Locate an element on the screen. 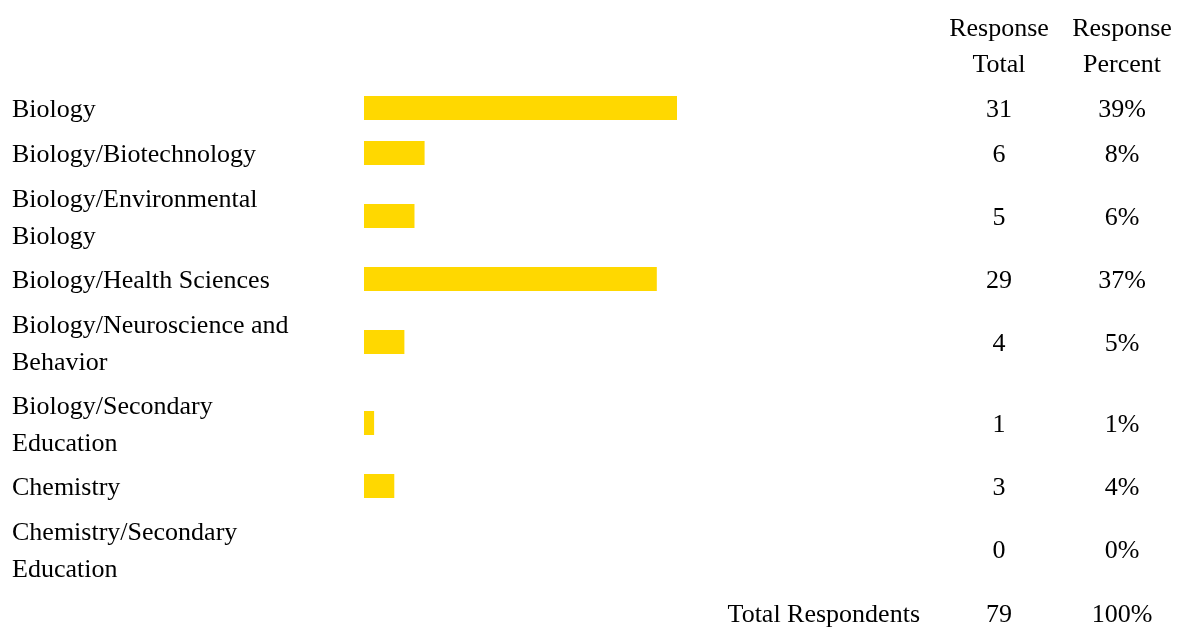  text: 37% is located at coordinates (1122, 279).